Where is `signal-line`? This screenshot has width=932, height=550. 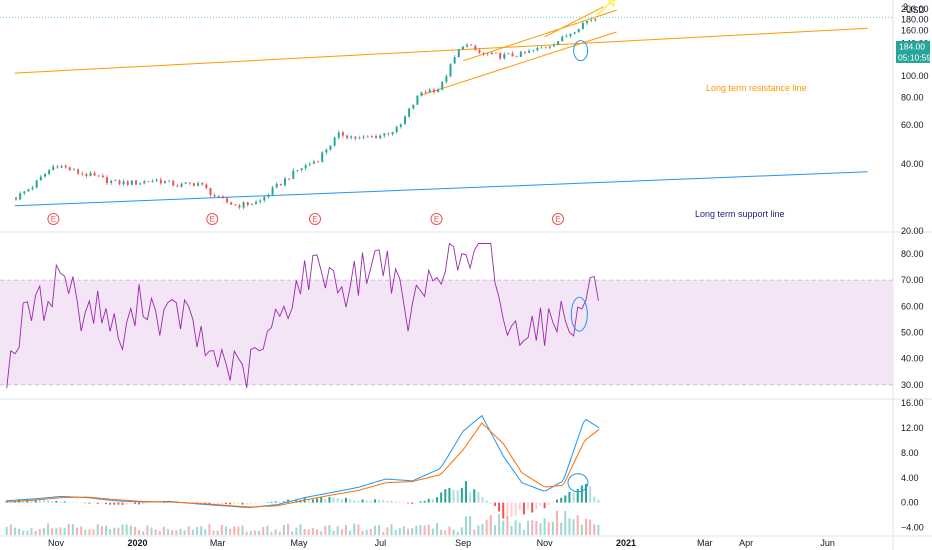
signal-line is located at coordinates (303, 465).